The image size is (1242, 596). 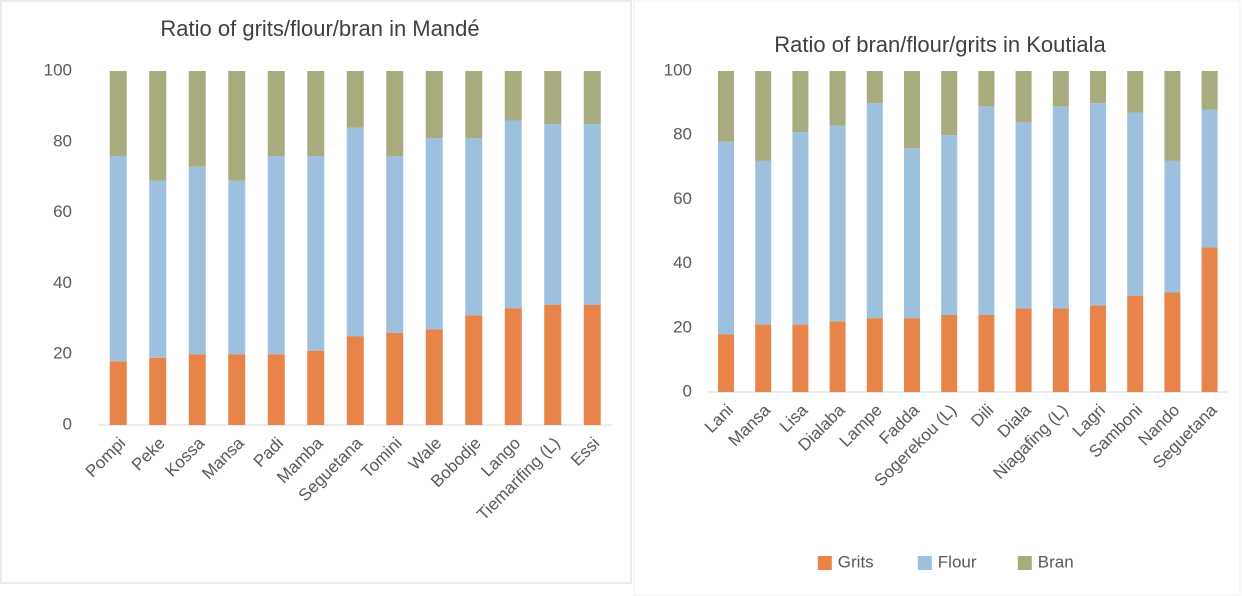 What do you see at coordinates (957, 561) in the screenshot?
I see `legend-label: Flour` at bounding box center [957, 561].